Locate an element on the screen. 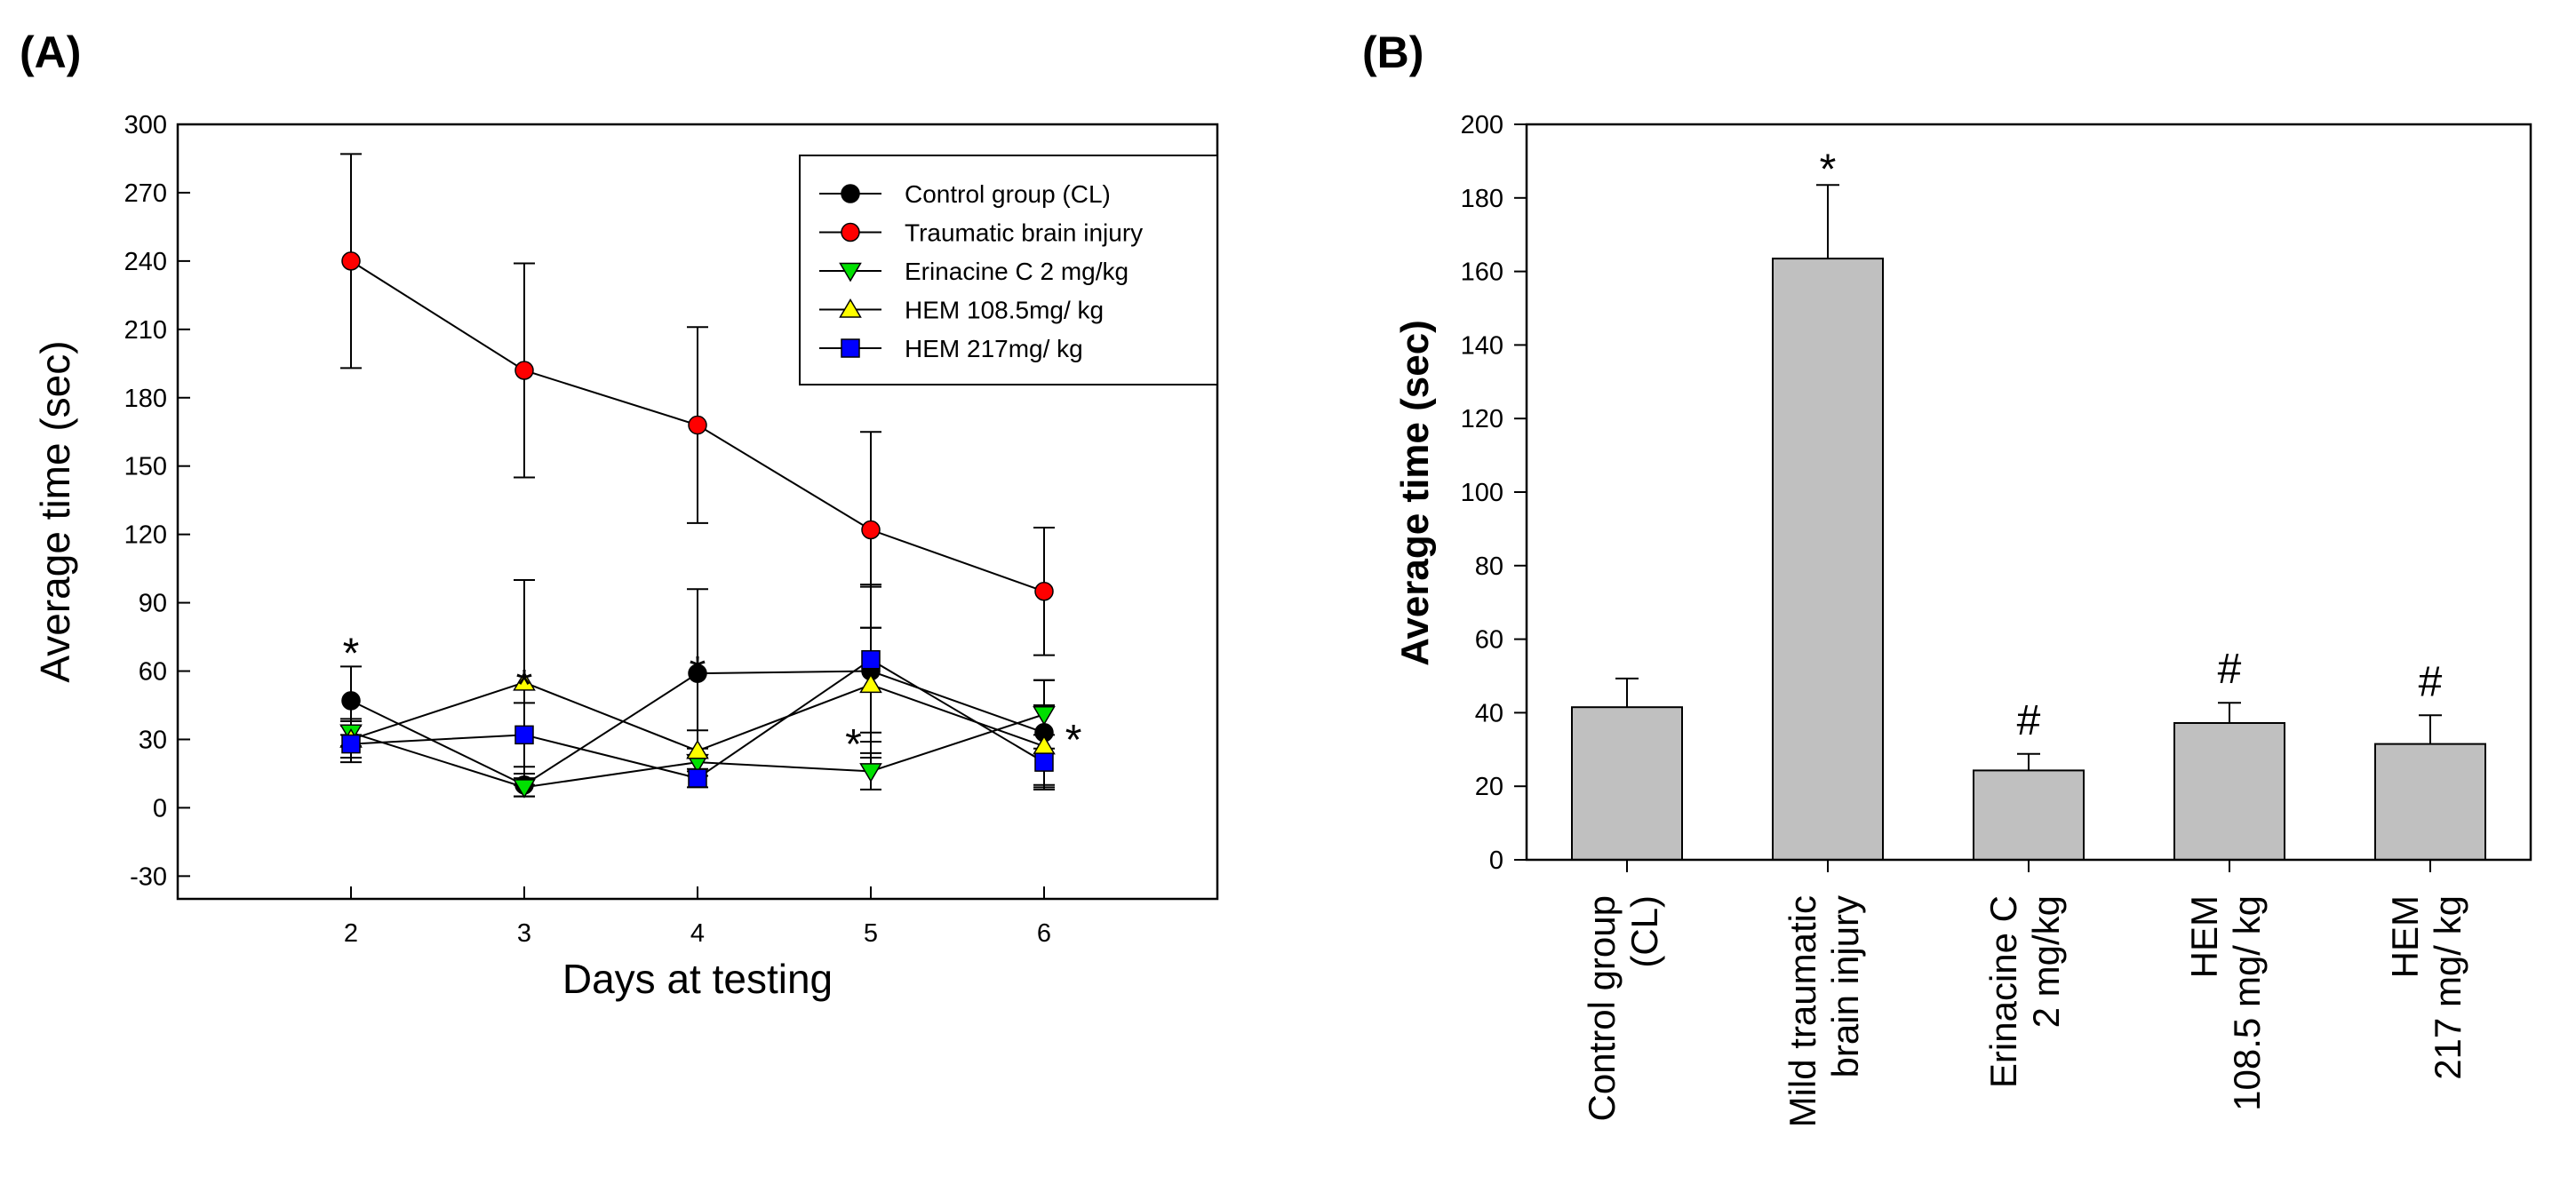 Image resolution: width=2576 pixels, height=1200 pixels. y-tick-label: 90 is located at coordinates (153, 604).